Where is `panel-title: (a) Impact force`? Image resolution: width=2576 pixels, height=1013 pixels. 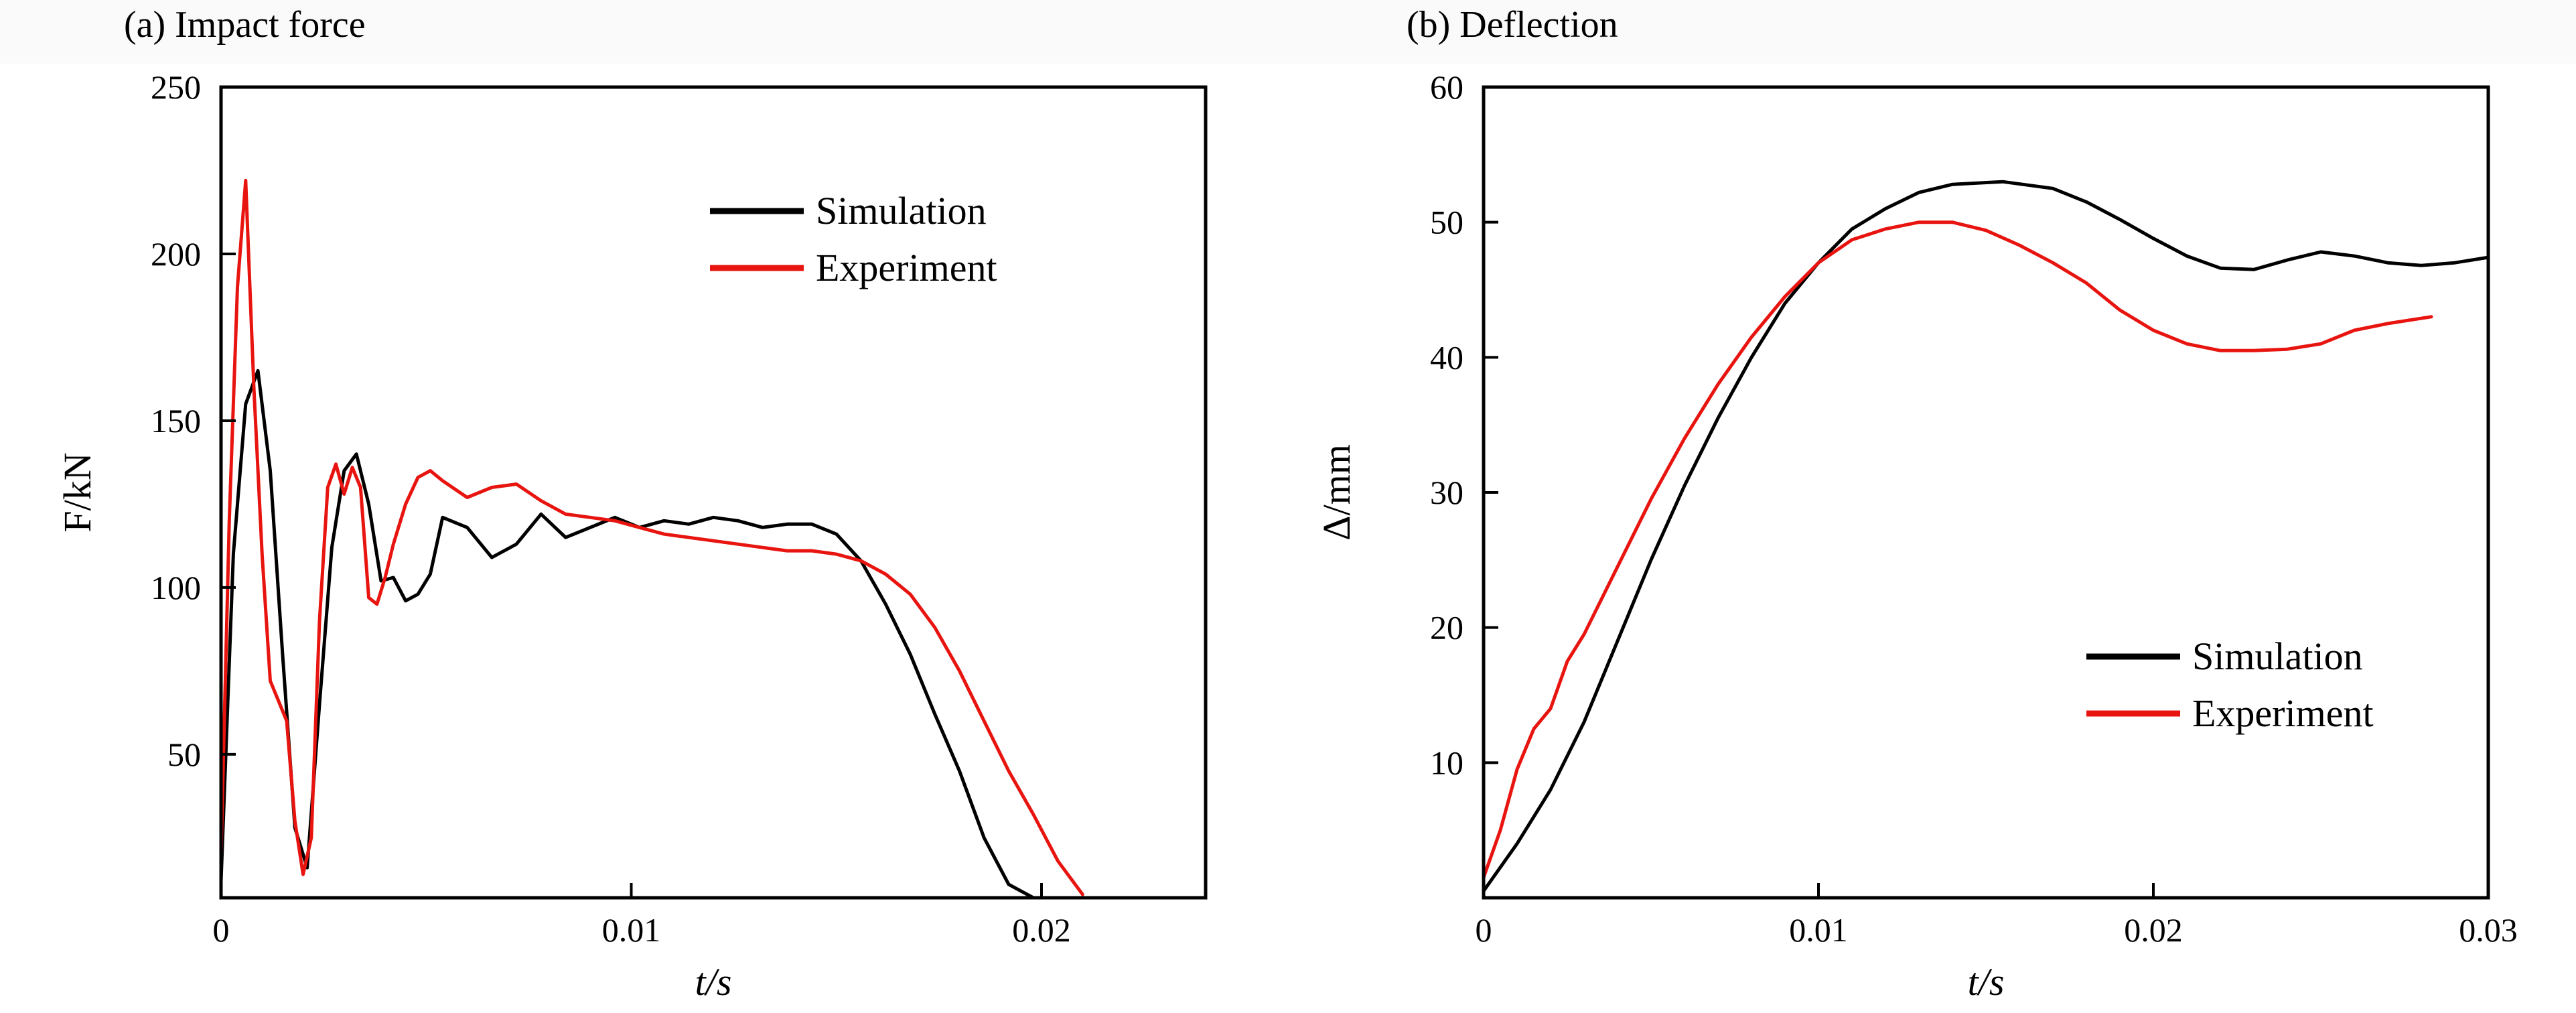 panel-title: (a) Impact force is located at coordinates (245, 25).